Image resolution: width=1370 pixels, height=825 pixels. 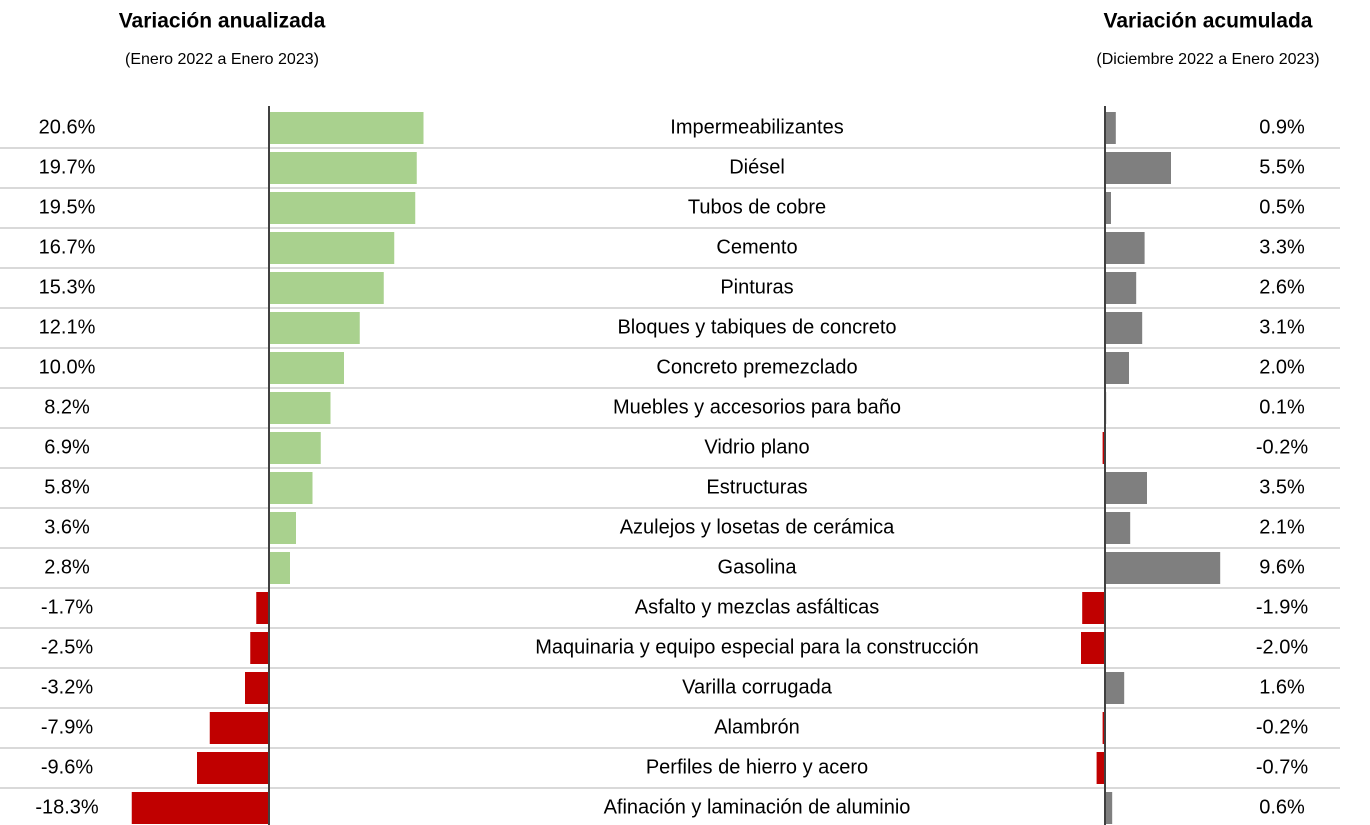 What do you see at coordinates (67, 807) in the screenshot?
I see `value-label: -18.3%` at bounding box center [67, 807].